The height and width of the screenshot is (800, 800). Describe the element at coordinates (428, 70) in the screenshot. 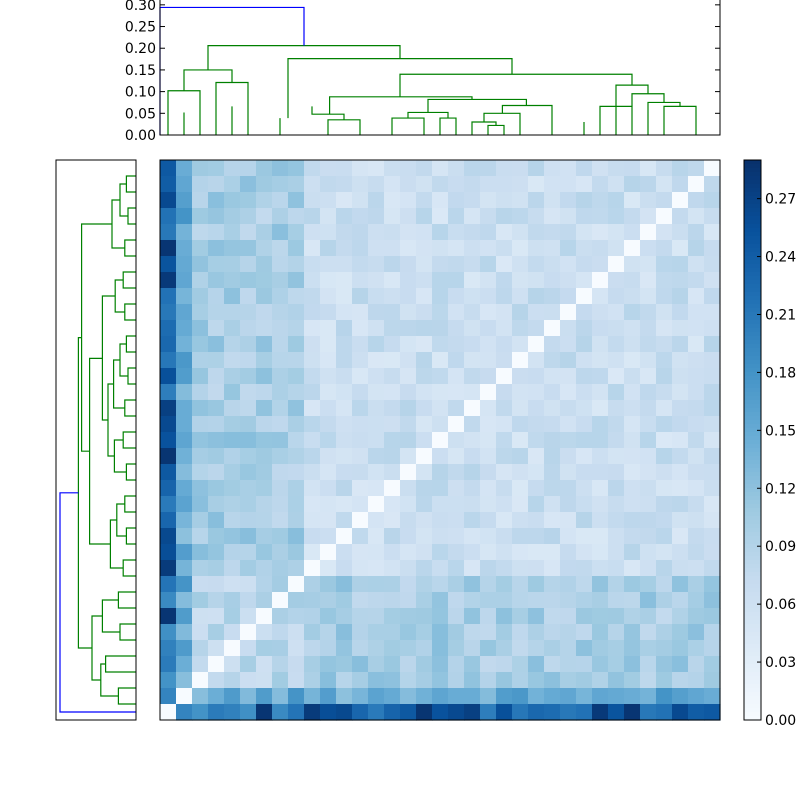

I see `top-dendrogram` at that location.